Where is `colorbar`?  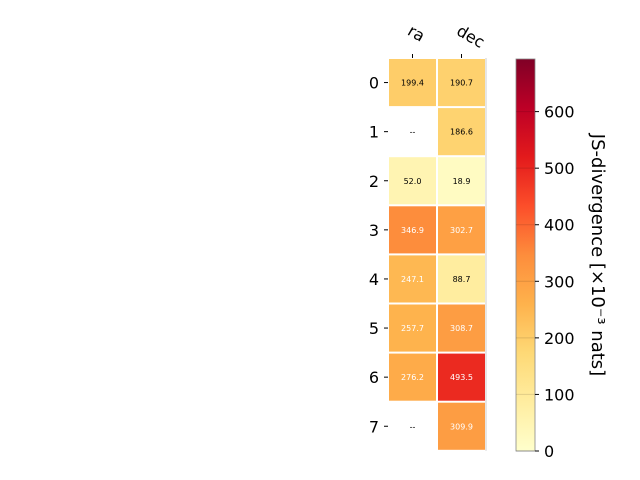 colorbar is located at coordinates (525, 255).